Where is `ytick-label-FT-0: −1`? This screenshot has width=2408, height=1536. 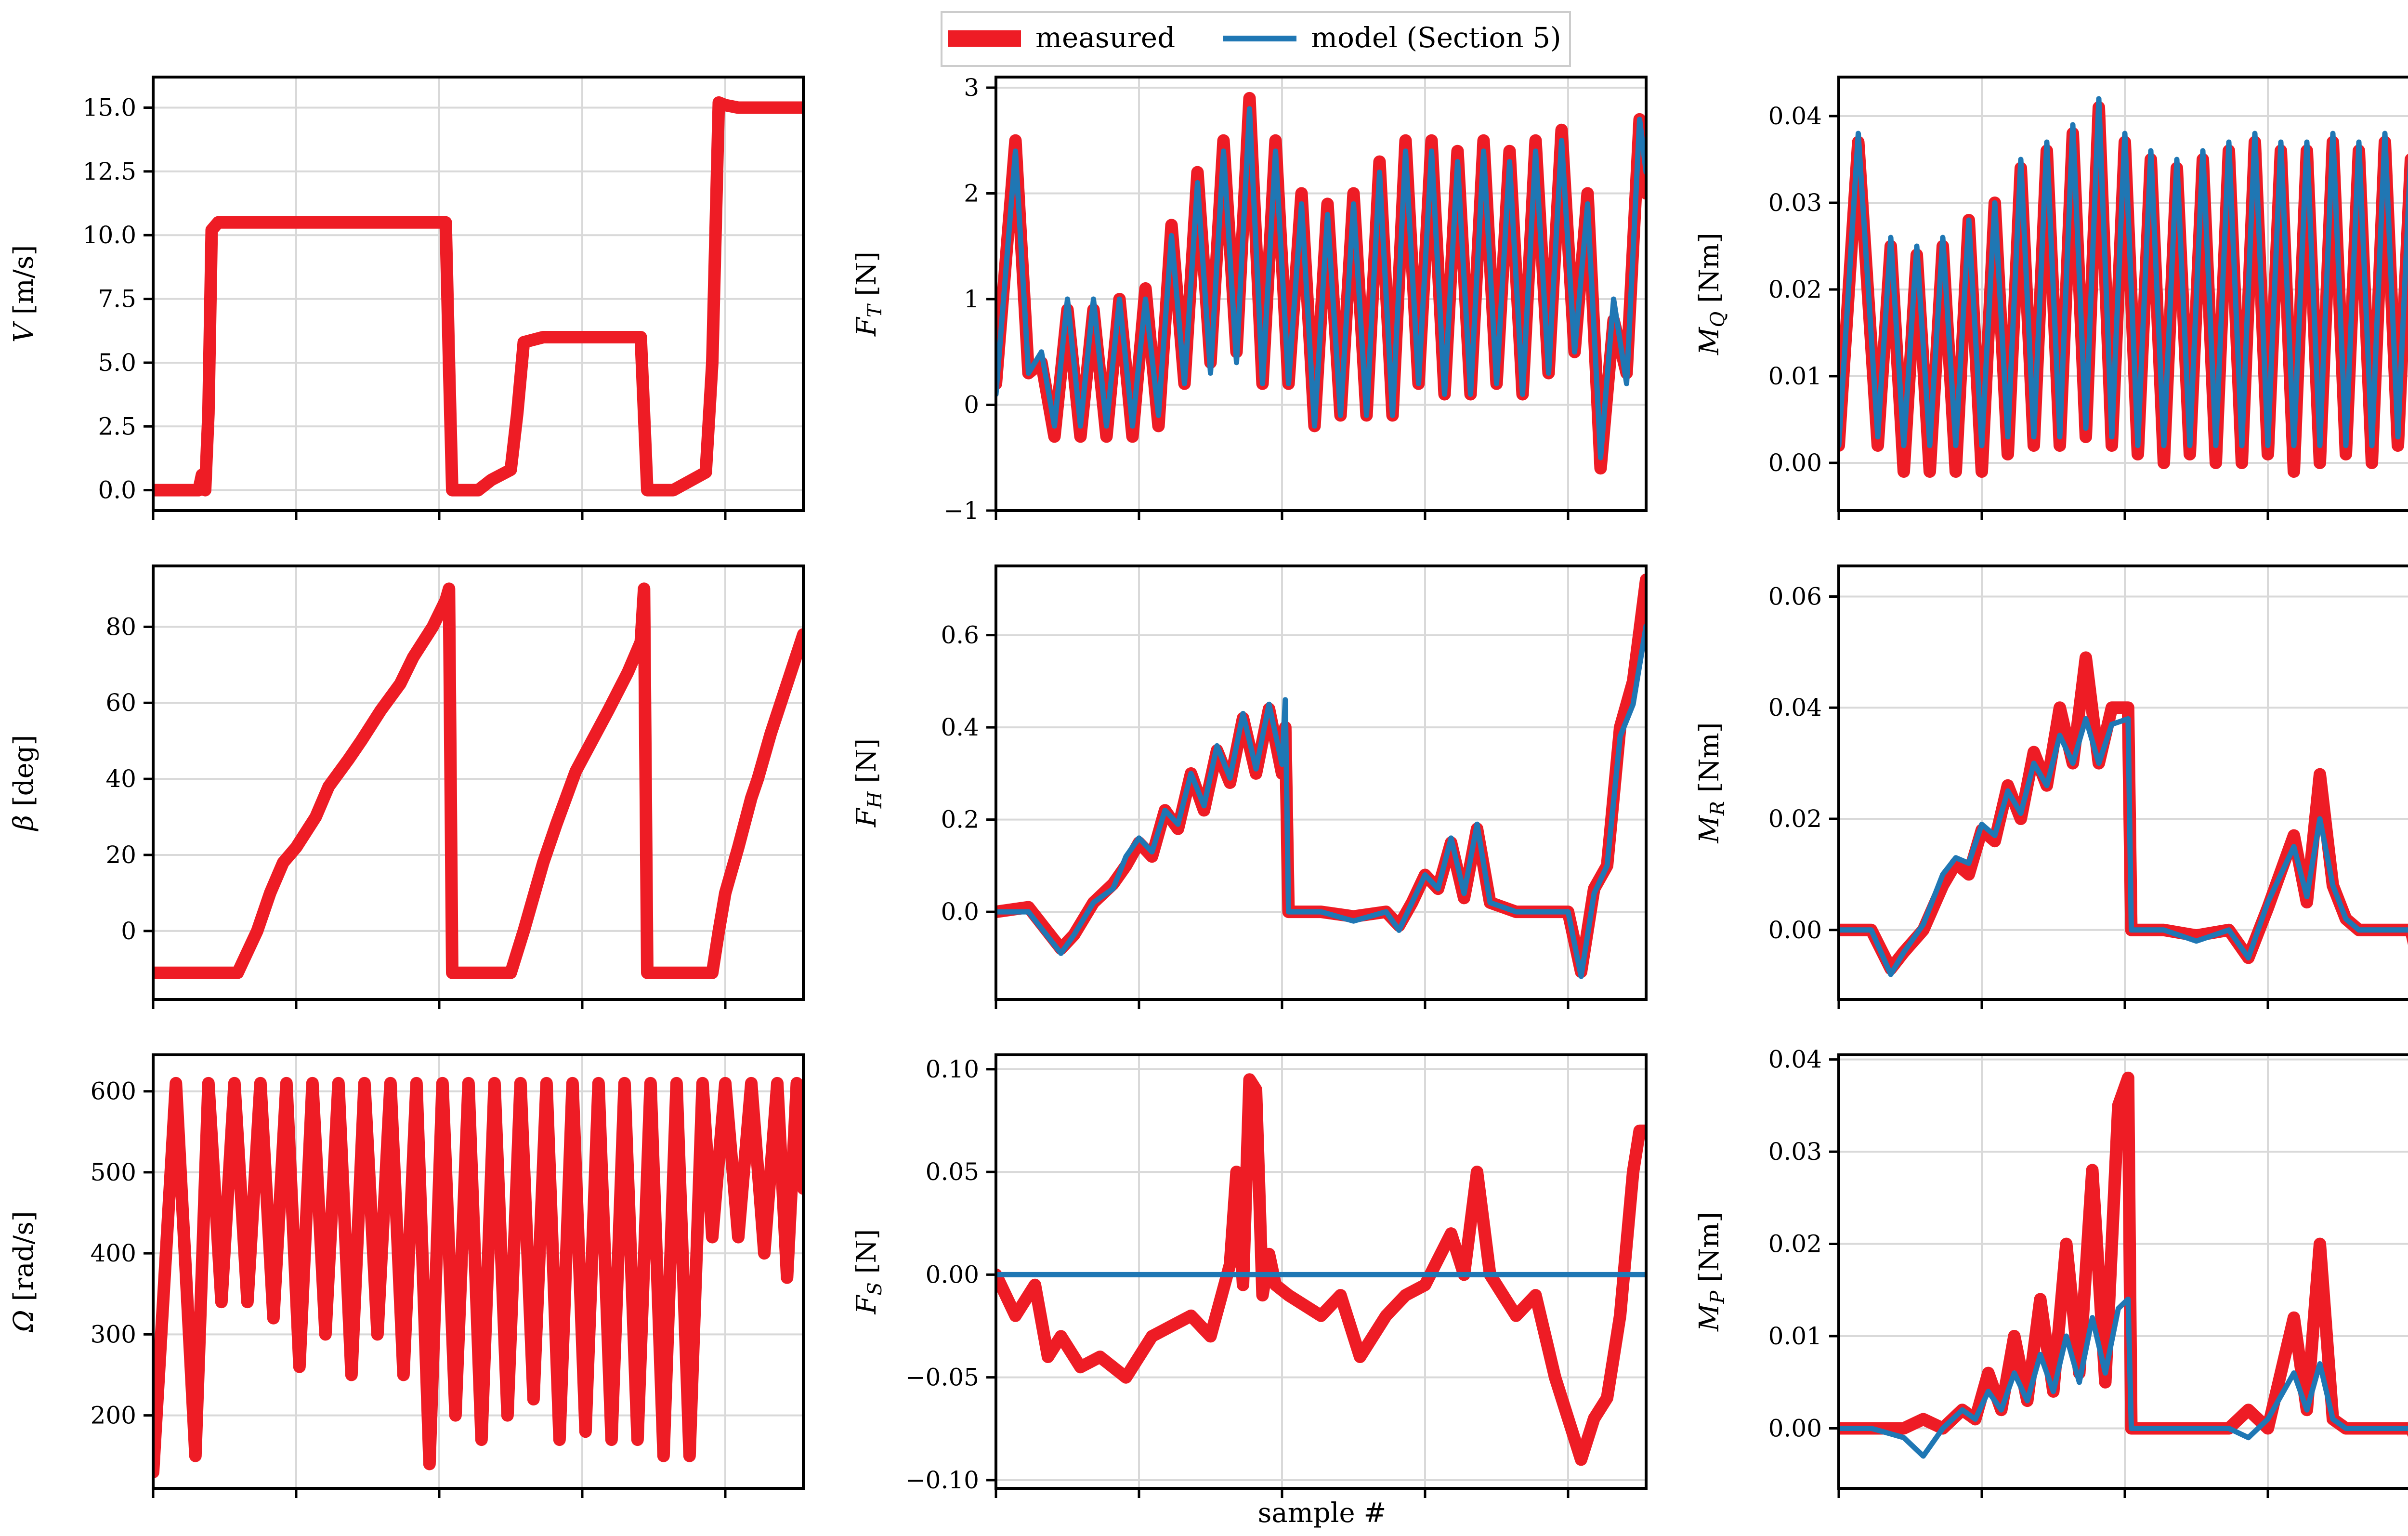
ytick-label-FT-0: −1 is located at coordinates (961, 511).